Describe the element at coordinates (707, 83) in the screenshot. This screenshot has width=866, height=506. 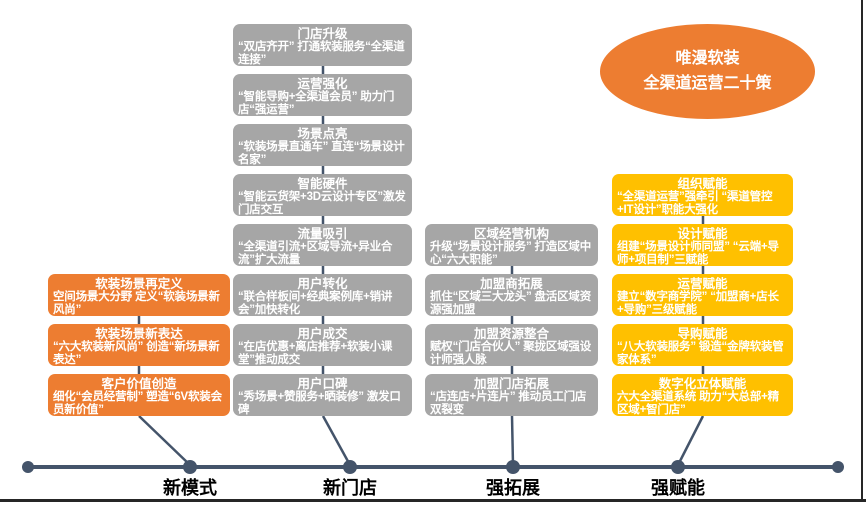
I see `brand-title-line2: 全渠道运营二十策` at that location.